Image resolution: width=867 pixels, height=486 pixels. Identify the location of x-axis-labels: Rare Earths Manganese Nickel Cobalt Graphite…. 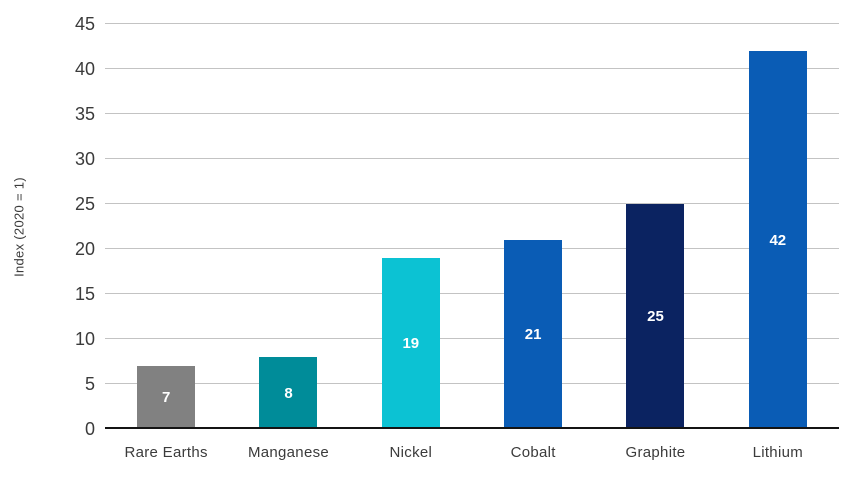
(472, 452).